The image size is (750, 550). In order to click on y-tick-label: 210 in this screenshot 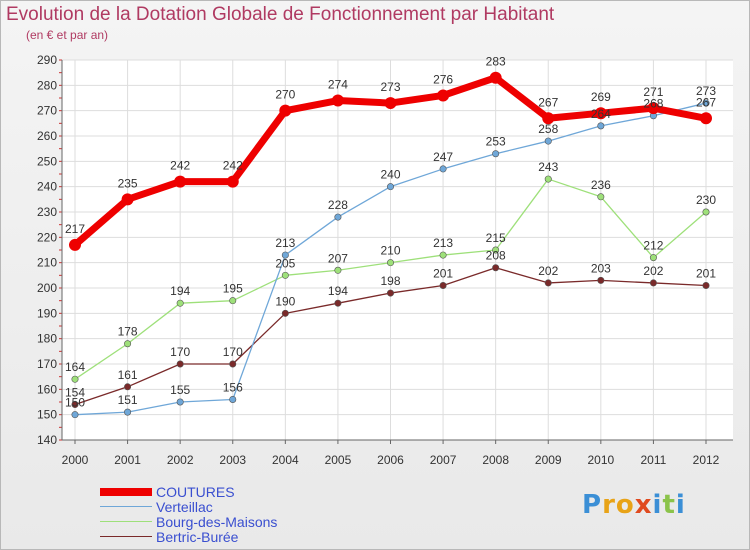, I will do `click(47, 263)`.